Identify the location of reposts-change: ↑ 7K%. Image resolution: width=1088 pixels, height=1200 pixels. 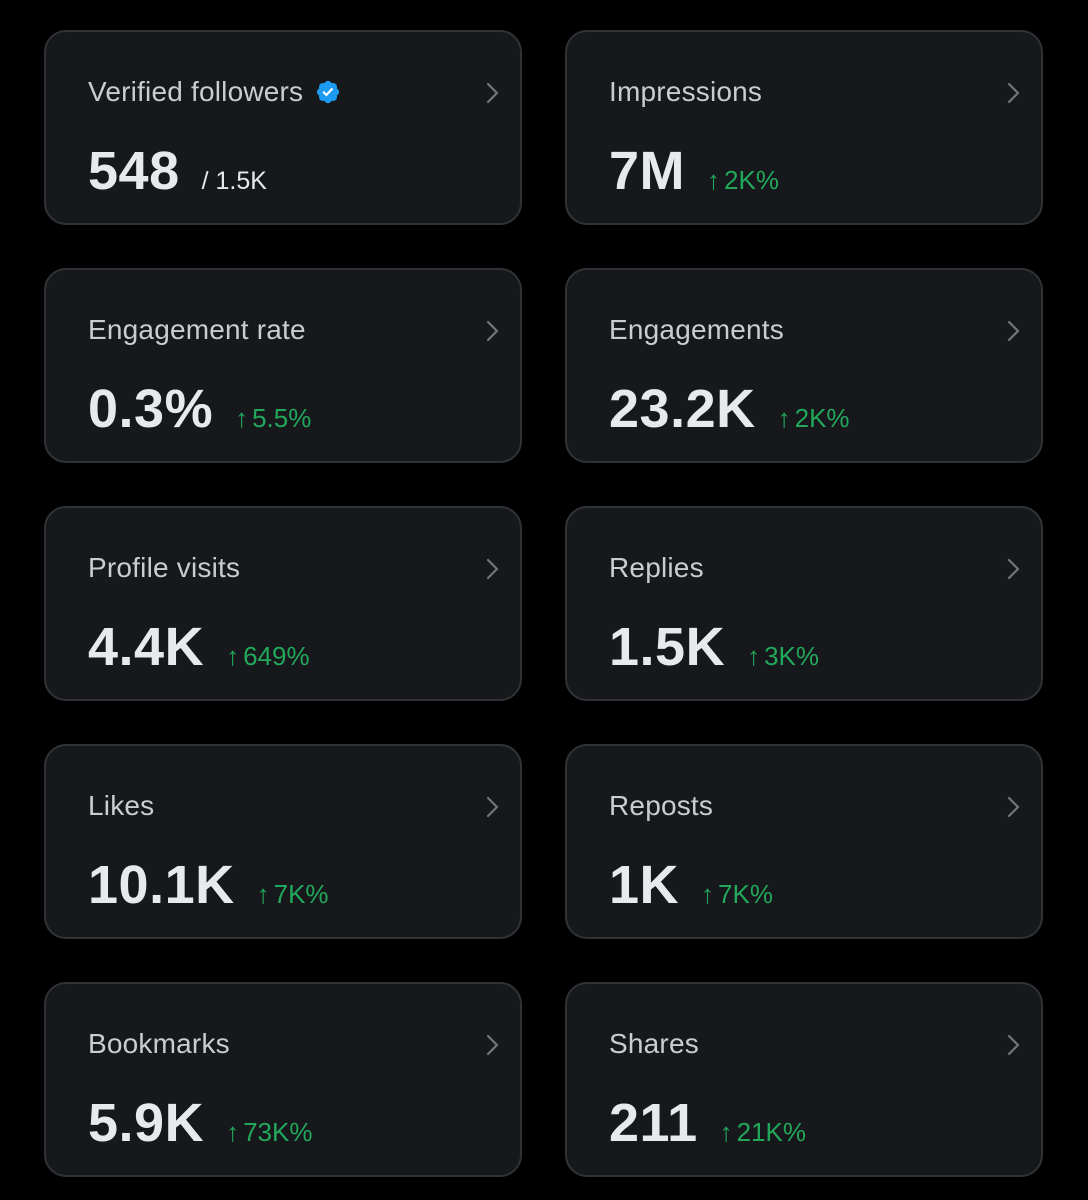
(737, 894).